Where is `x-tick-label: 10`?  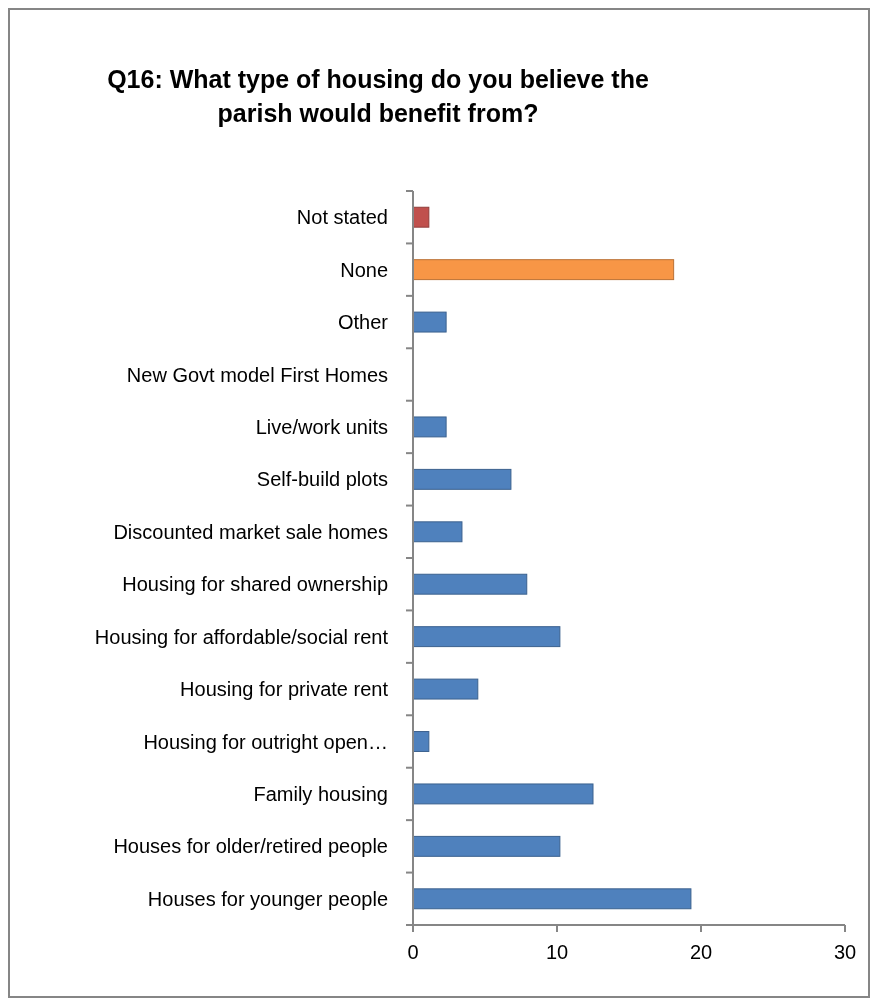
x-tick-label: 10 is located at coordinates (557, 952).